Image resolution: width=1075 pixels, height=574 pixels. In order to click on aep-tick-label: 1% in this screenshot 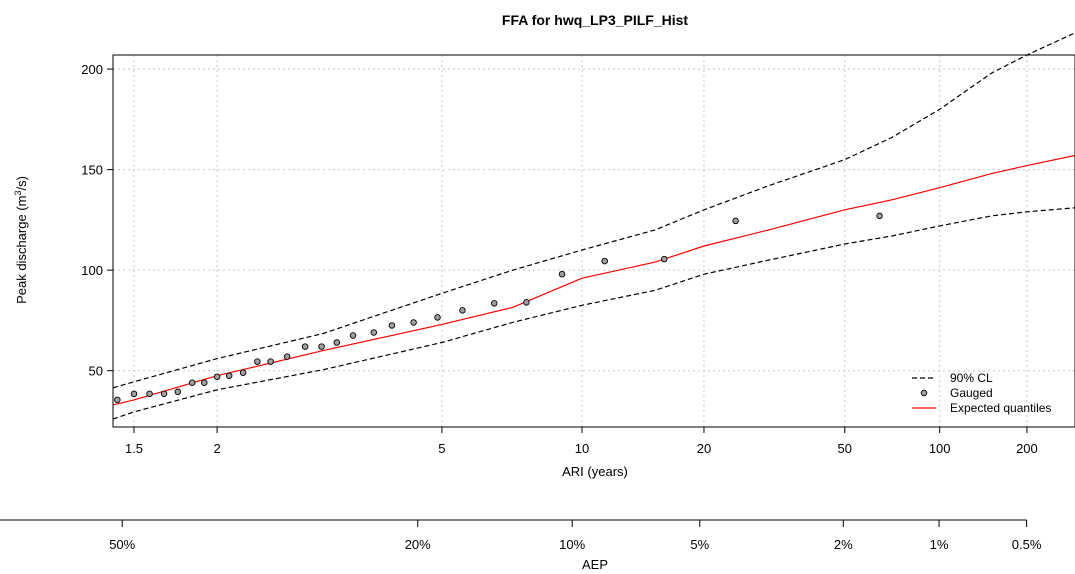, I will do `click(939, 544)`.